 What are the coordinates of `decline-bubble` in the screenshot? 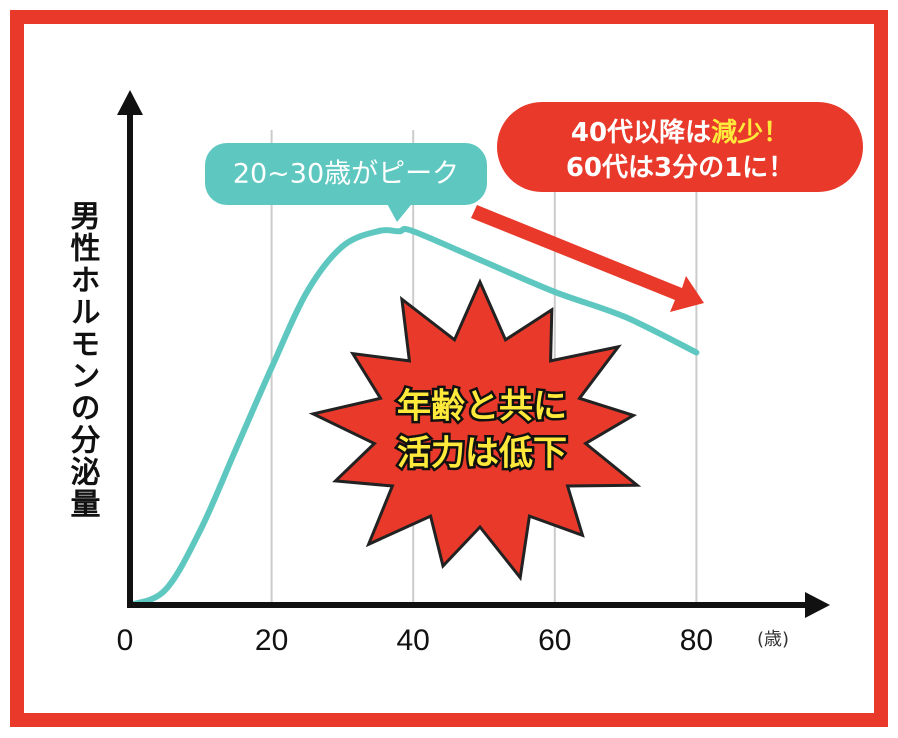 It's located at (680, 147).